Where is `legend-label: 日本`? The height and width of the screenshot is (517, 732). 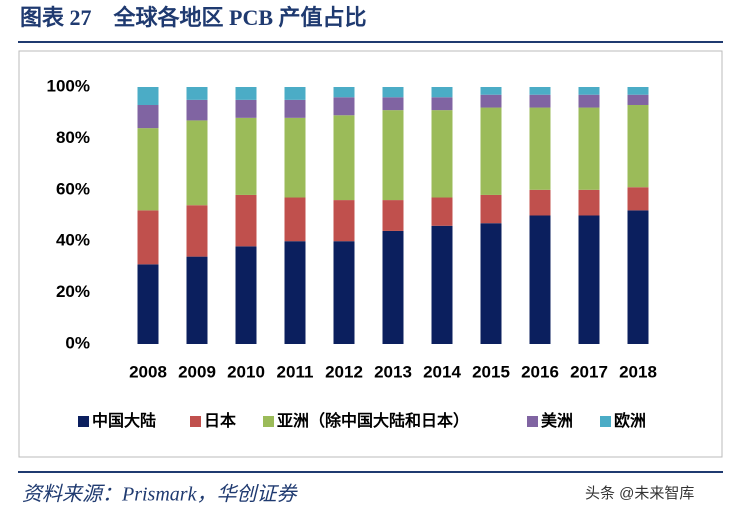
legend-label: 日本 is located at coordinates (220, 420).